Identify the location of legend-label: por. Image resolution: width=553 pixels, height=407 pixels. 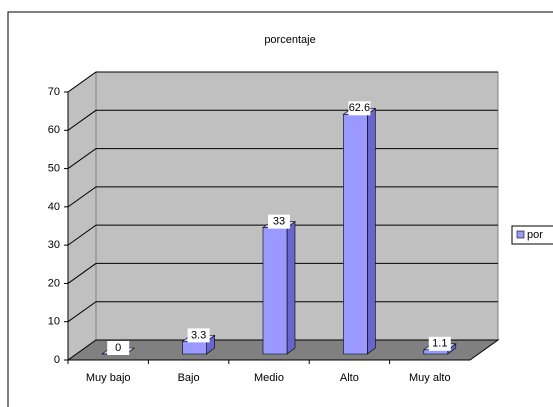
(535, 235).